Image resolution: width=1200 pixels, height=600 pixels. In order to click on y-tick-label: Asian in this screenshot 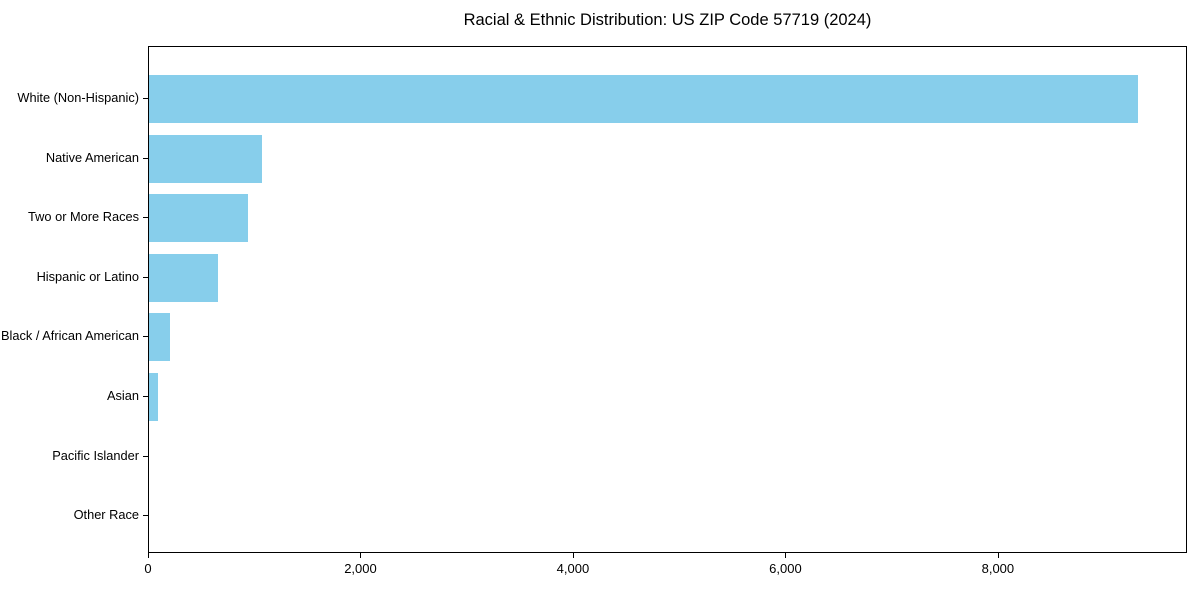, I will do `click(122, 395)`.